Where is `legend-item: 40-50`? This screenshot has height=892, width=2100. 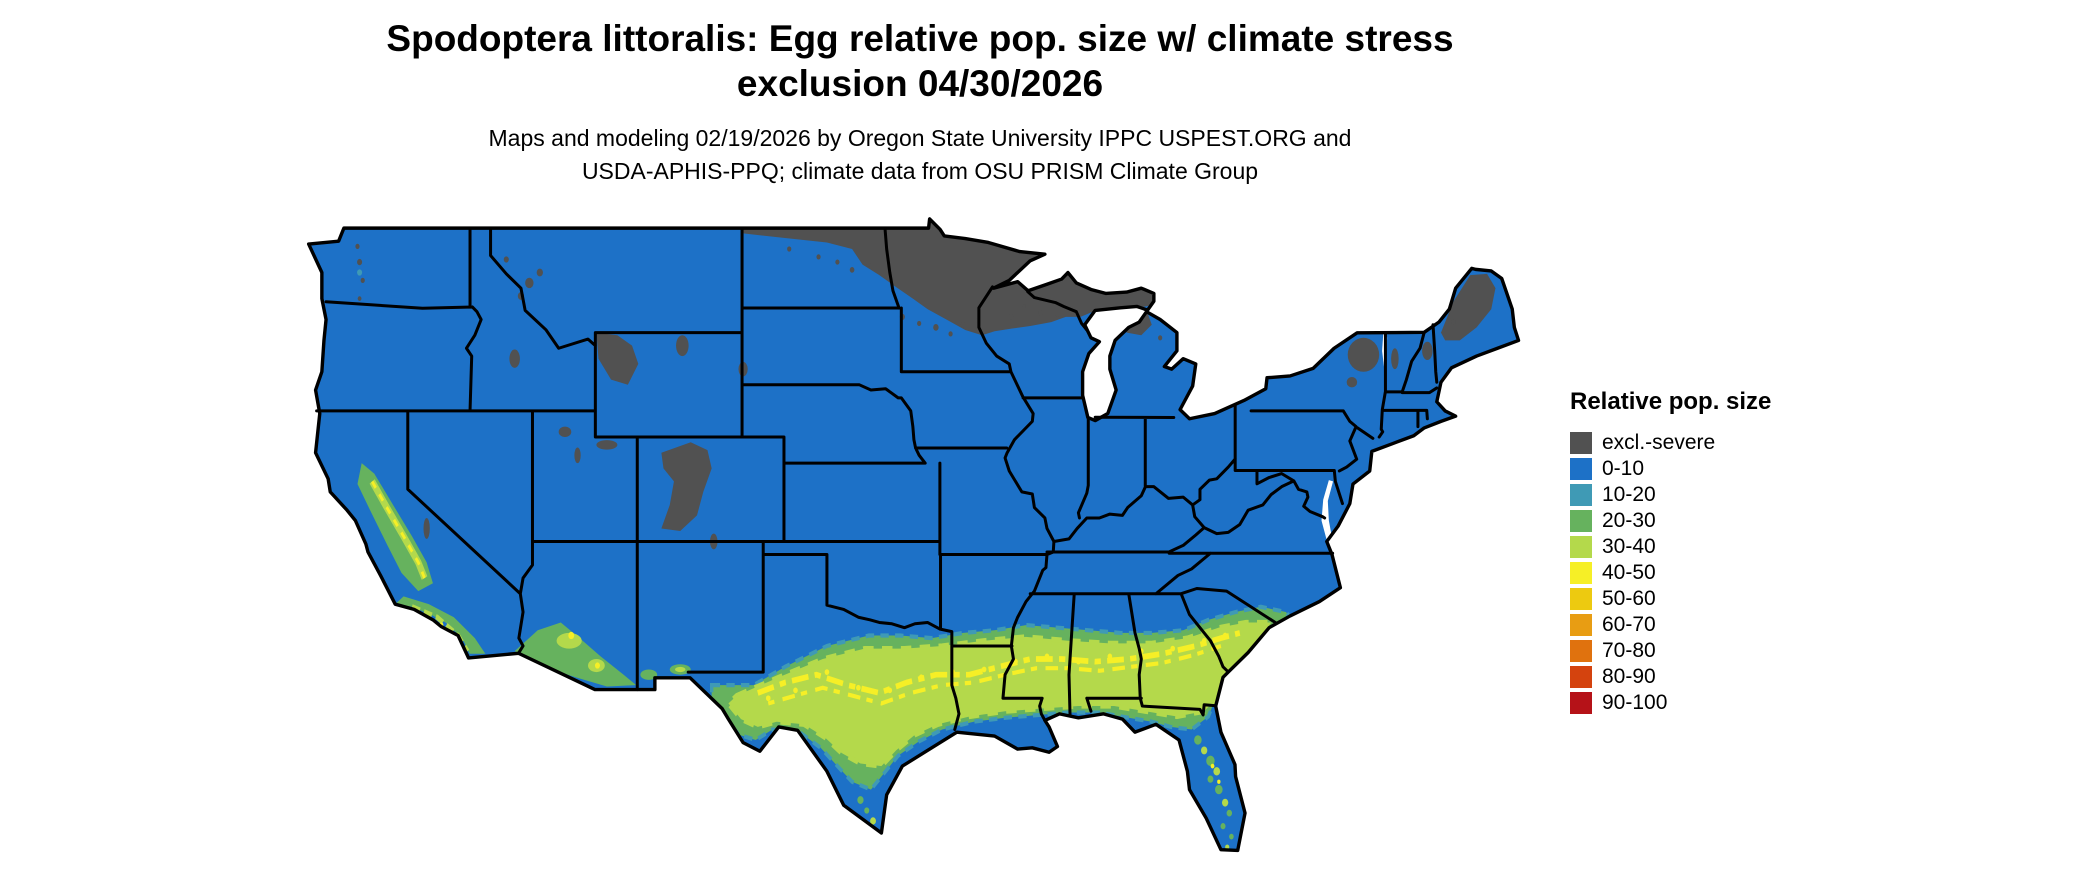 legend-item: 40-50 is located at coordinates (1670, 573).